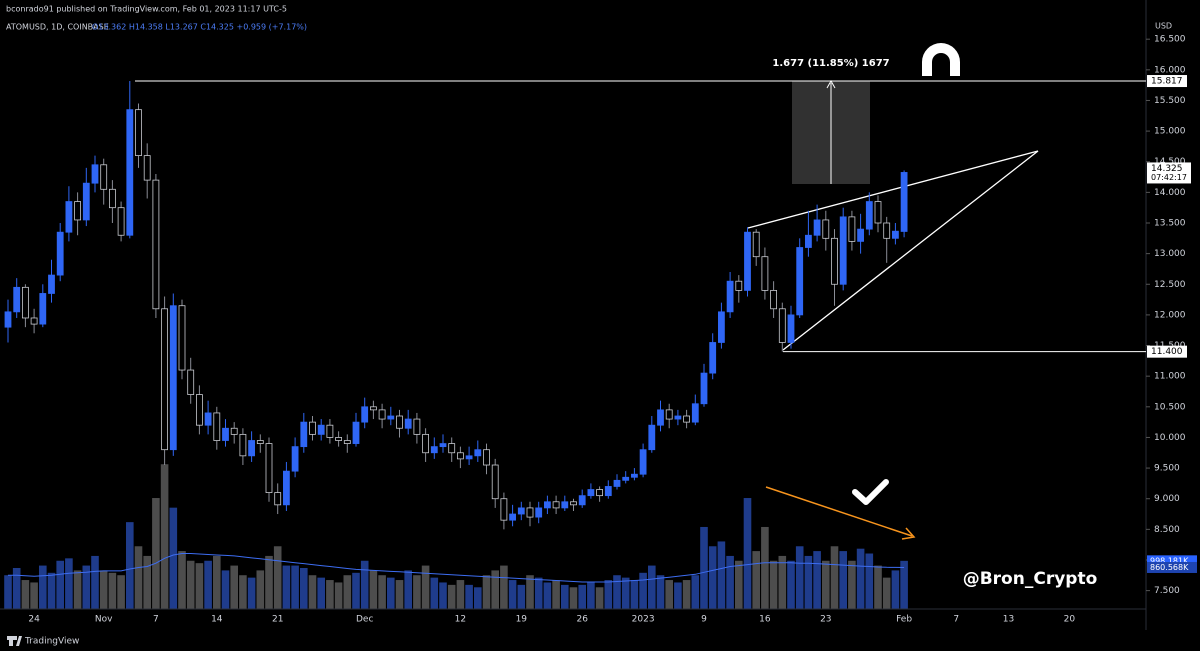  What do you see at coordinates (825, 620) in the screenshot?
I see `x-tick-label: 23` at bounding box center [825, 620].